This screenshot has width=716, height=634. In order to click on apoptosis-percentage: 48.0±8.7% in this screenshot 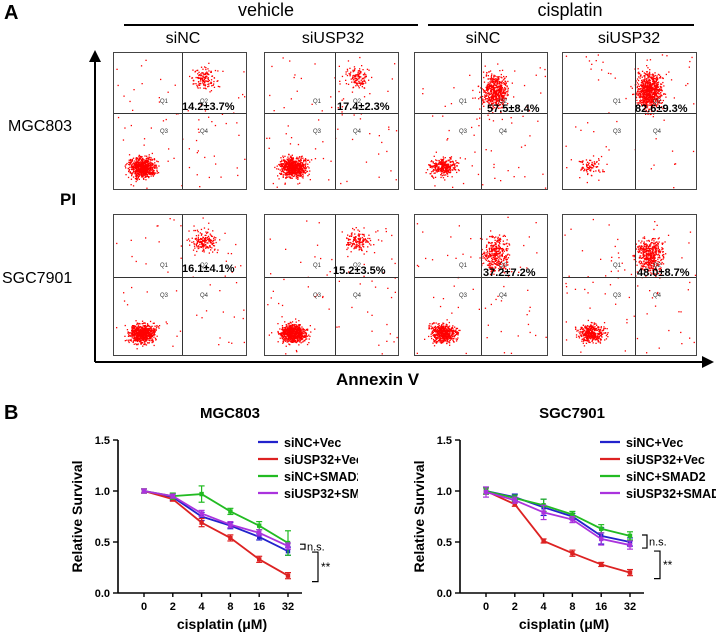, I will do `click(663, 273)`.